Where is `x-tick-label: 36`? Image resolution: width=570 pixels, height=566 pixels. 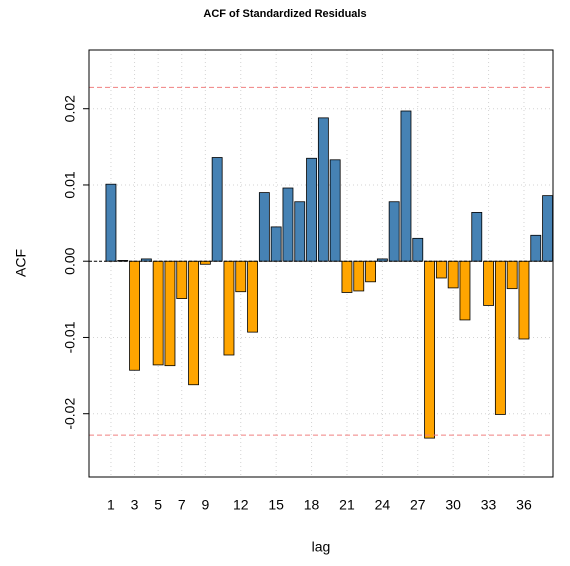 x-tick-label: 36 is located at coordinates (524, 505).